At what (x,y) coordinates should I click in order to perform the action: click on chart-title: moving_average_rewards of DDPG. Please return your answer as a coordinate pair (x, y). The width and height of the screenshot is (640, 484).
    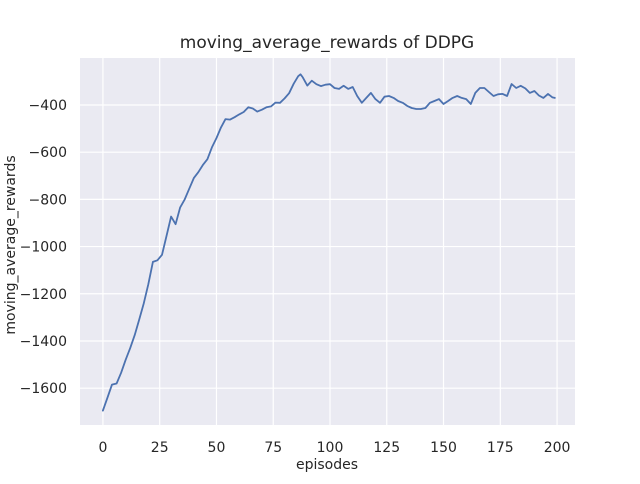
    Looking at the image, I should click on (327, 43).